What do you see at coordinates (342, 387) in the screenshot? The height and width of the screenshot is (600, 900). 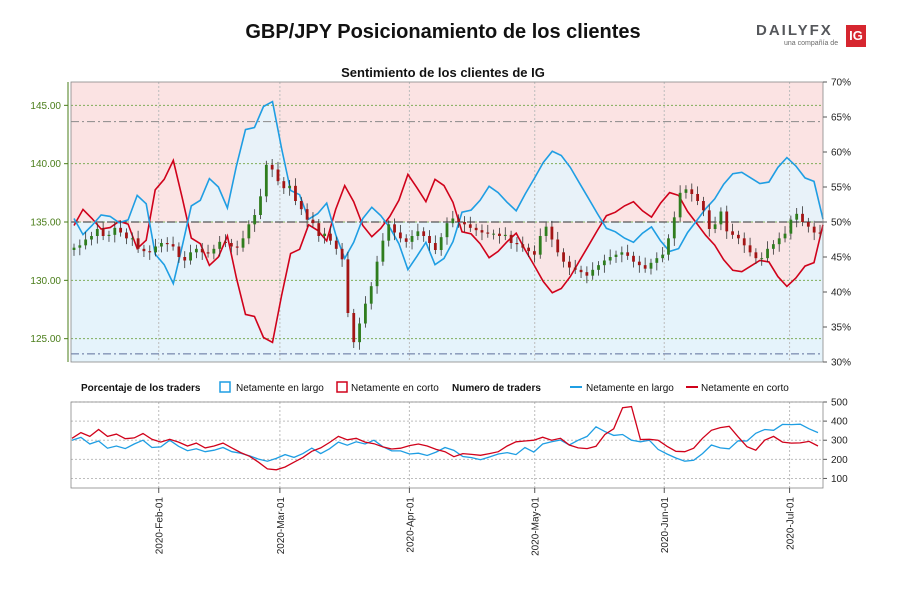 I see `legend-pct-short-swatch` at bounding box center [342, 387].